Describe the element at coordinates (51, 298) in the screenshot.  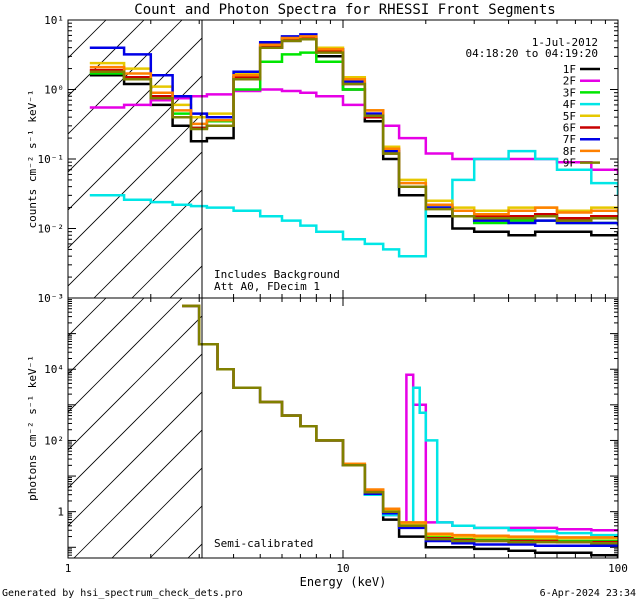
I see `y-tick-label: 10⁻³` at that location.